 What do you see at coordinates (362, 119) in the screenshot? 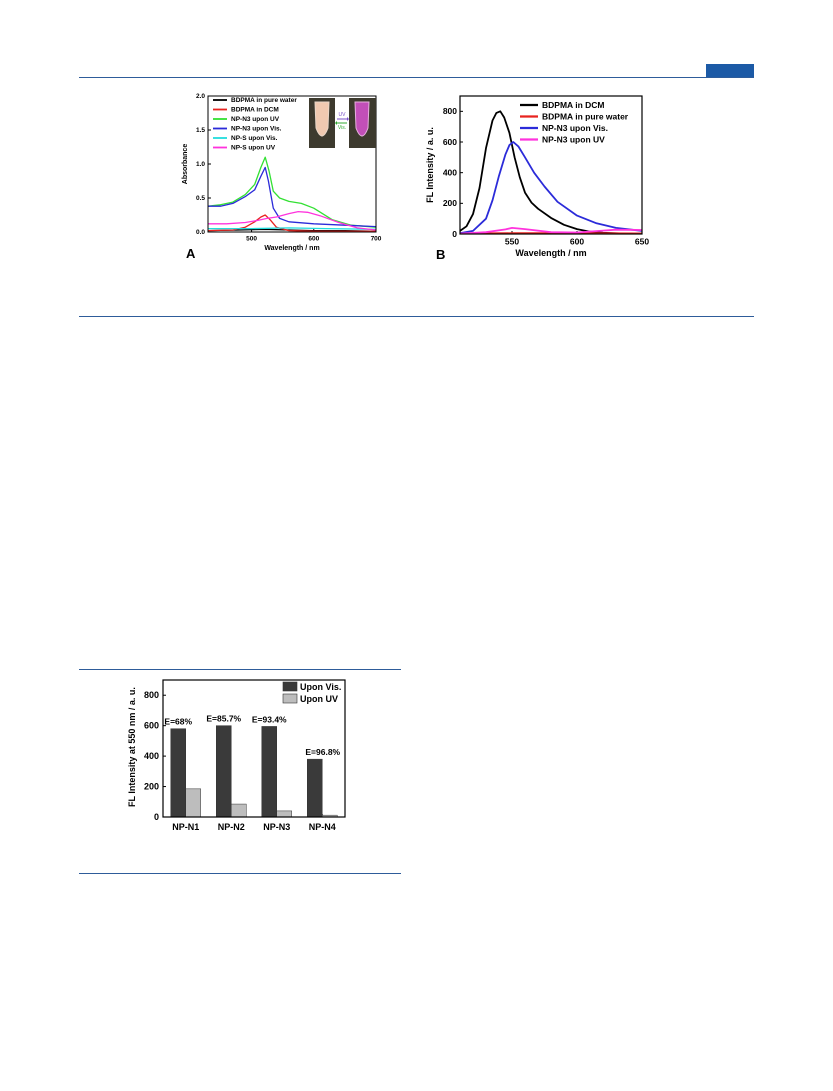
I see `vial-icon-pink` at bounding box center [362, 119].